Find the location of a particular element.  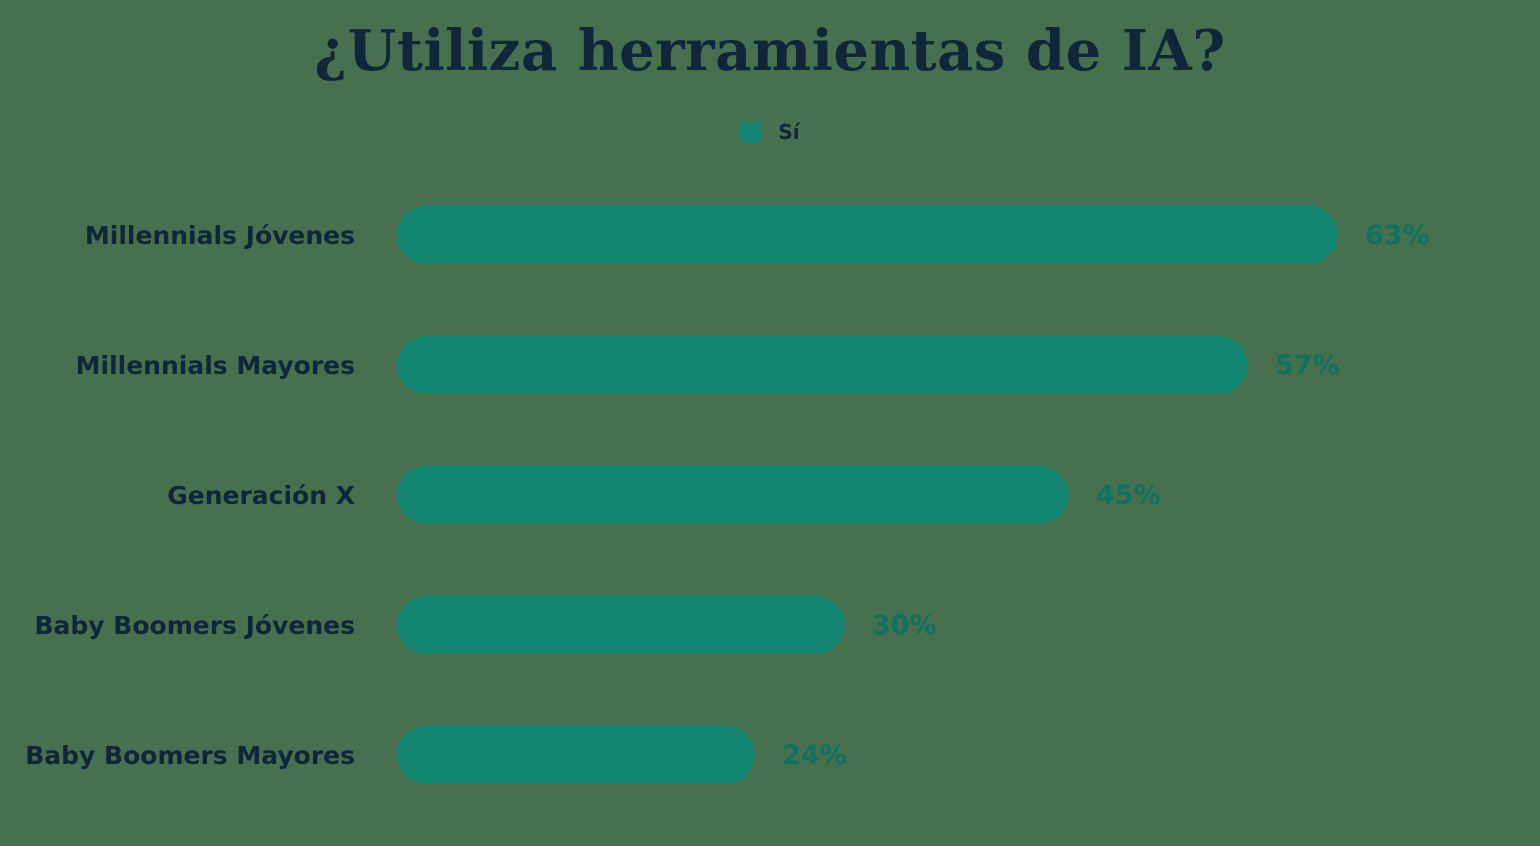

value-label: 30% is located at coordinates (904, 625).